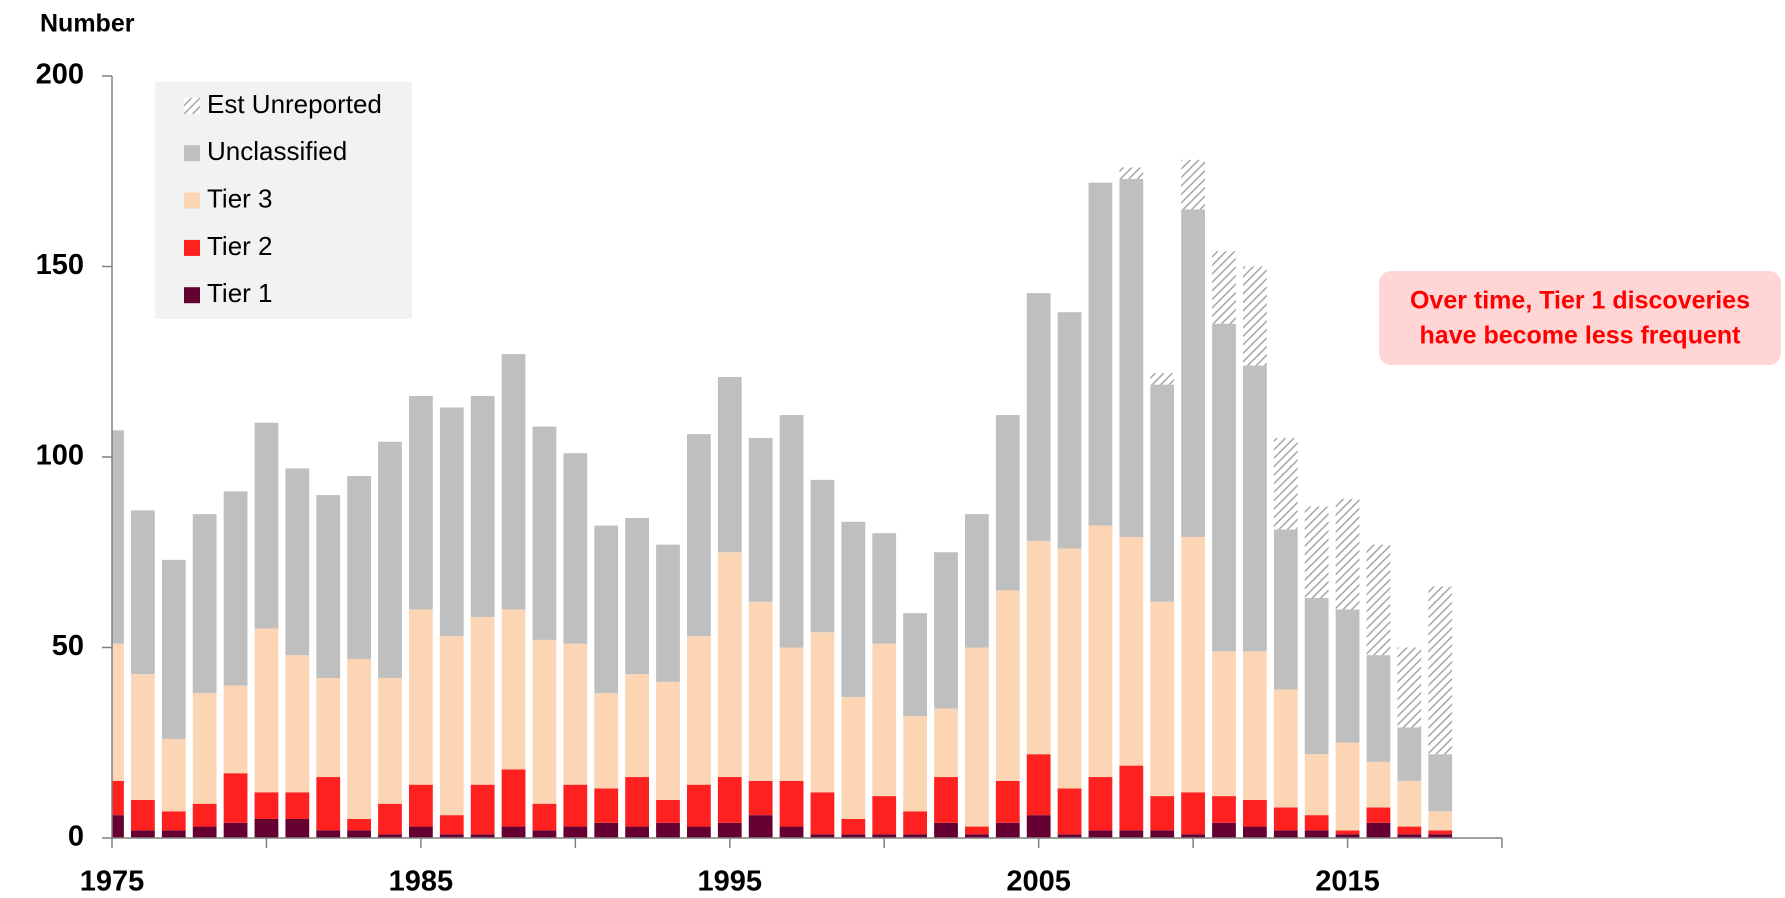 This screenshot has height=898, width=1785. What do you see at coordinates (240, 293) in the screenshot?
I see `legend-label: Tier 1` at bounding box center [240, 293].